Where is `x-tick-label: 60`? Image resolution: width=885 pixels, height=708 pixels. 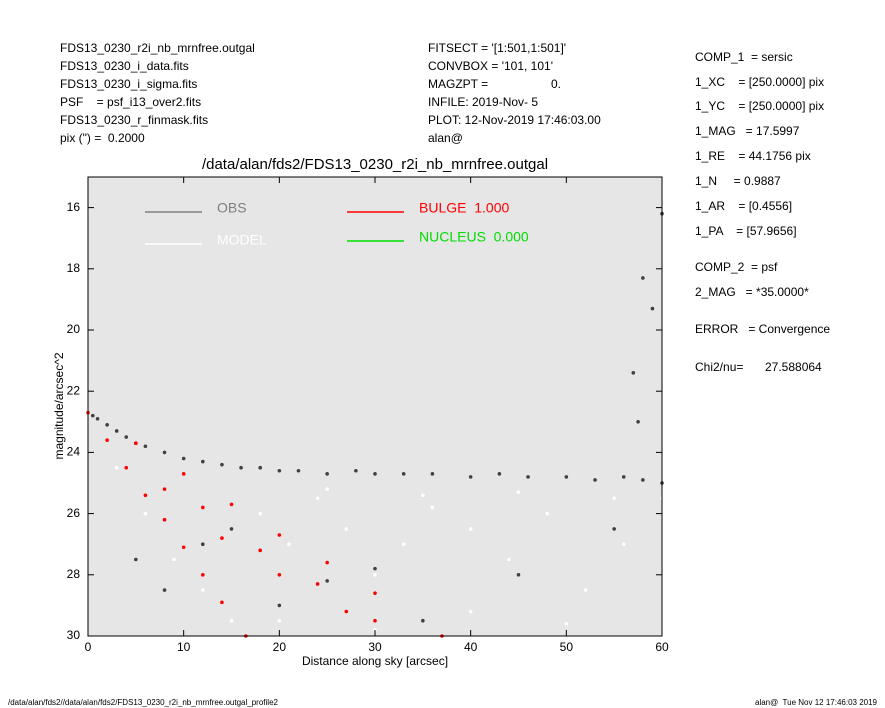
x-tick-label: 60 is located at coordinates (662, 647).